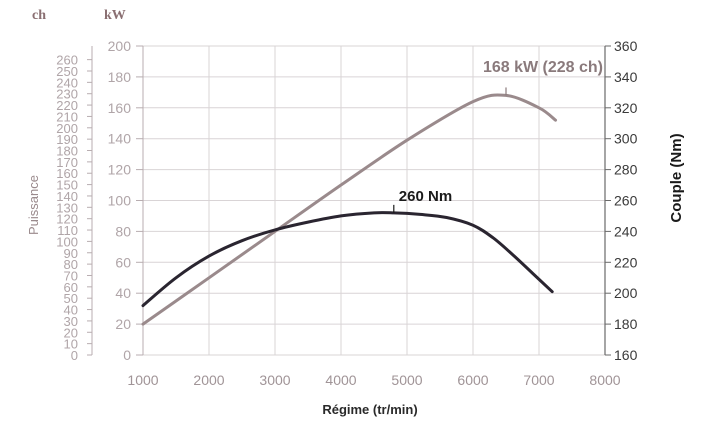  Describe the element at coordinates (626, 355) in the screenshot. I see `torque-tick-label: 160` at that location.